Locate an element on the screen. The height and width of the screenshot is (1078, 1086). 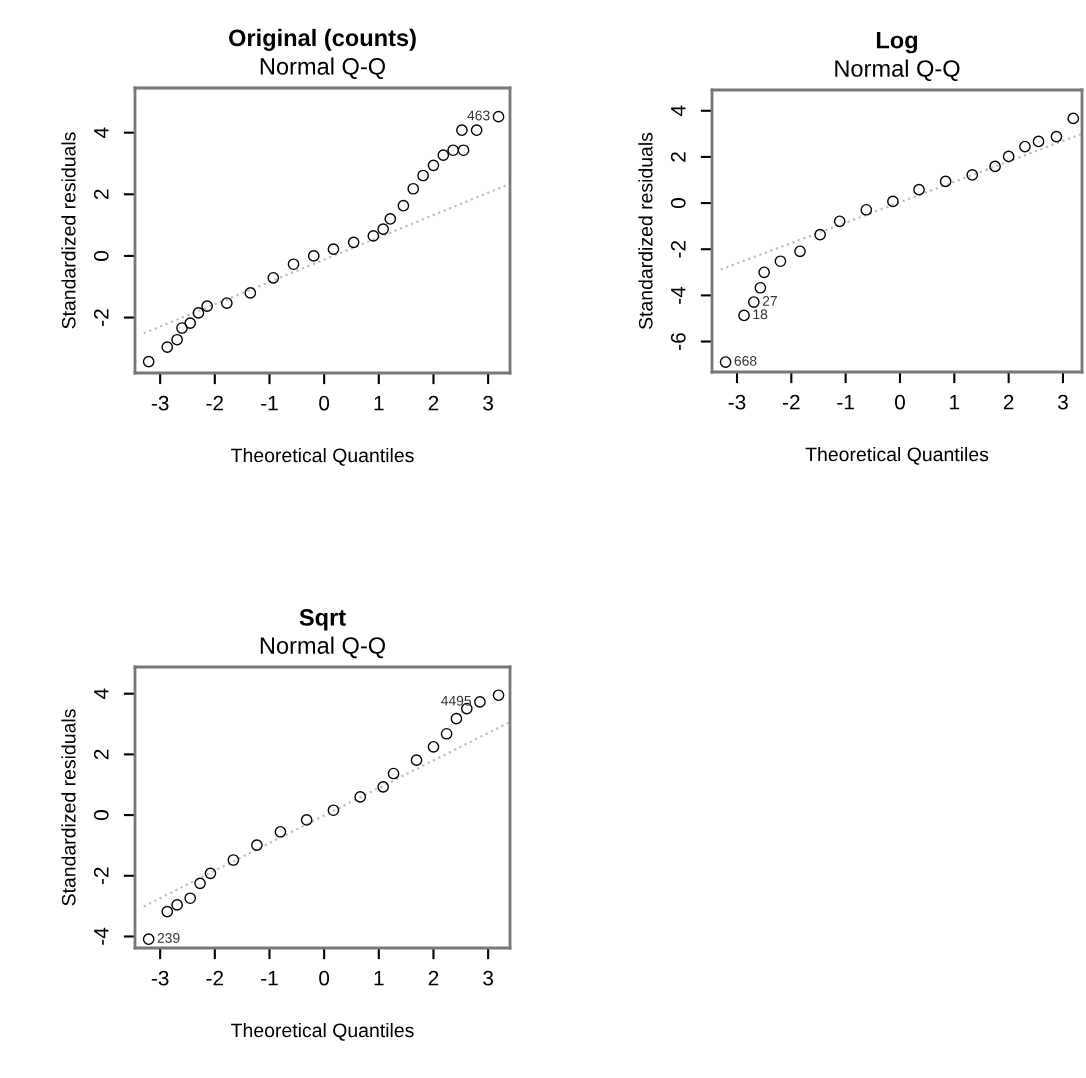
chart-title: Log is located at coordinates (897, 43).